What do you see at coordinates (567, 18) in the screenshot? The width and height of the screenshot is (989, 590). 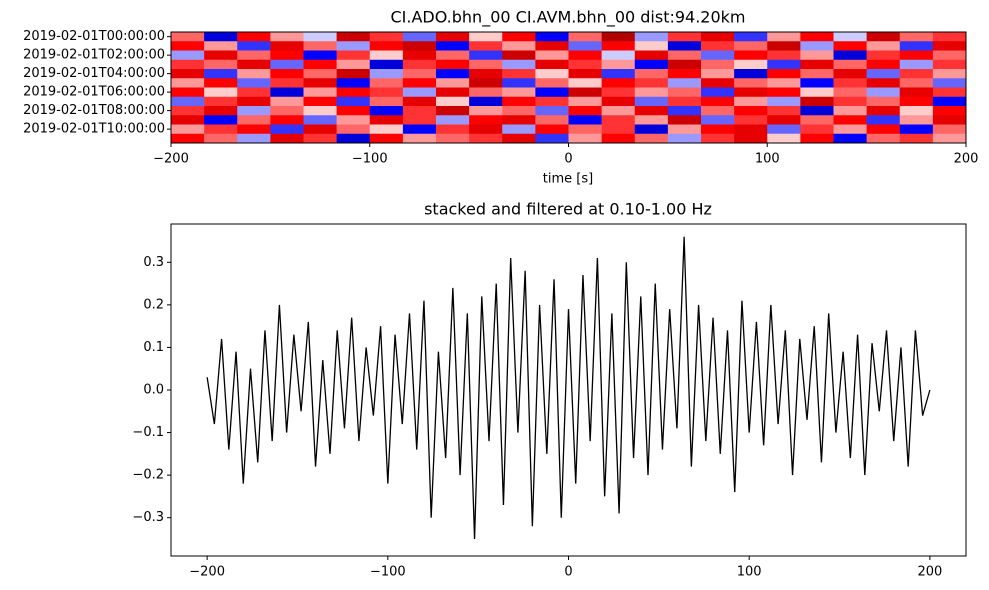 I see `chart-title: CI.ADO.bhn_00 CI.AVM.bhn_00 dist:94.20km` at bounding box center [567, 18].